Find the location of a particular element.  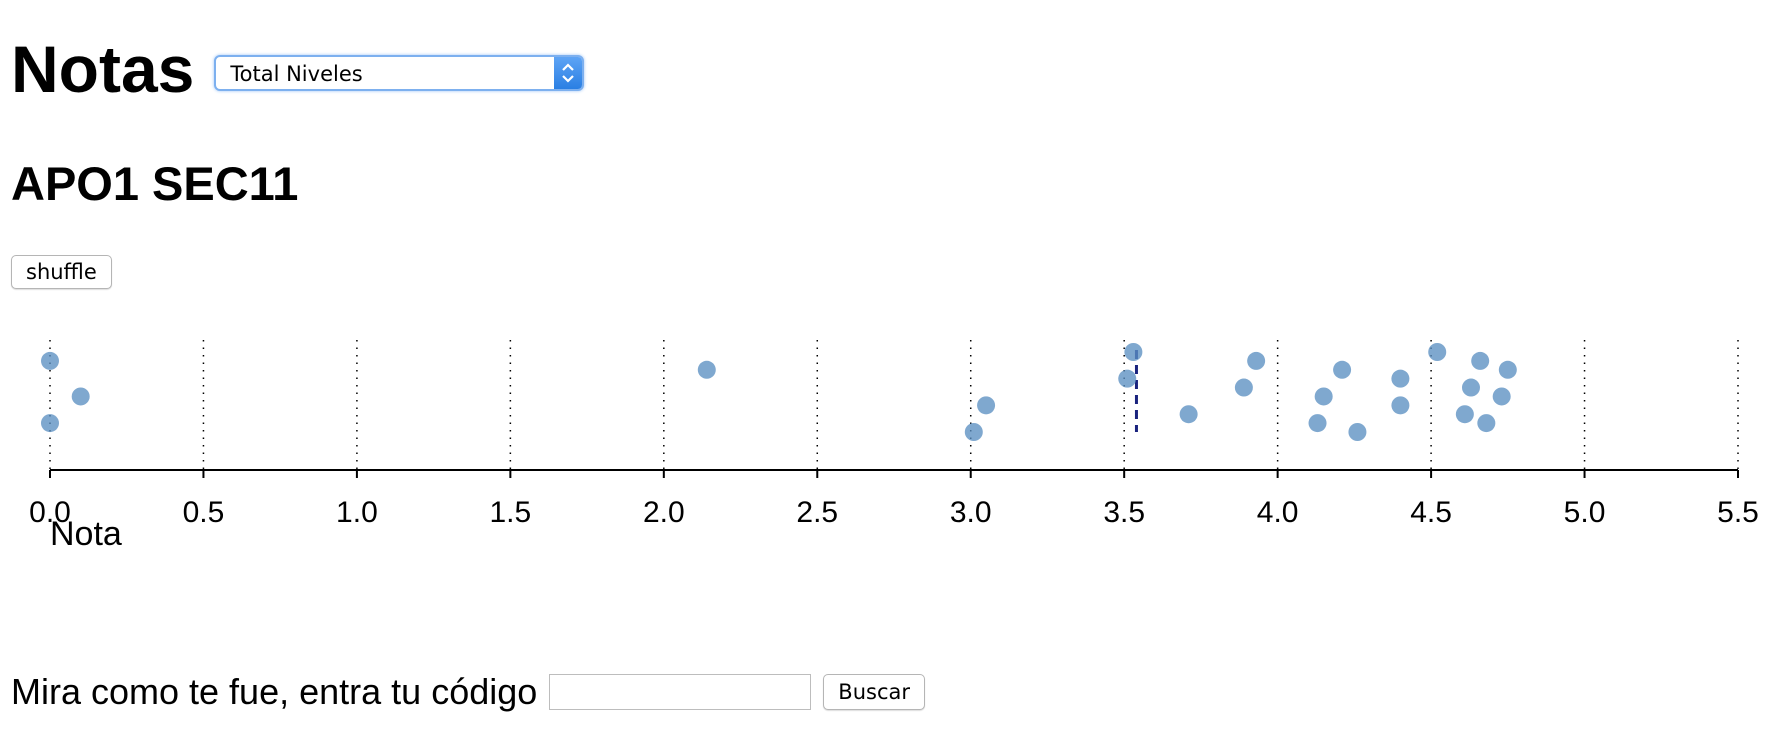

level-select-value: Total Niveles is located at coordinates (296, 74).